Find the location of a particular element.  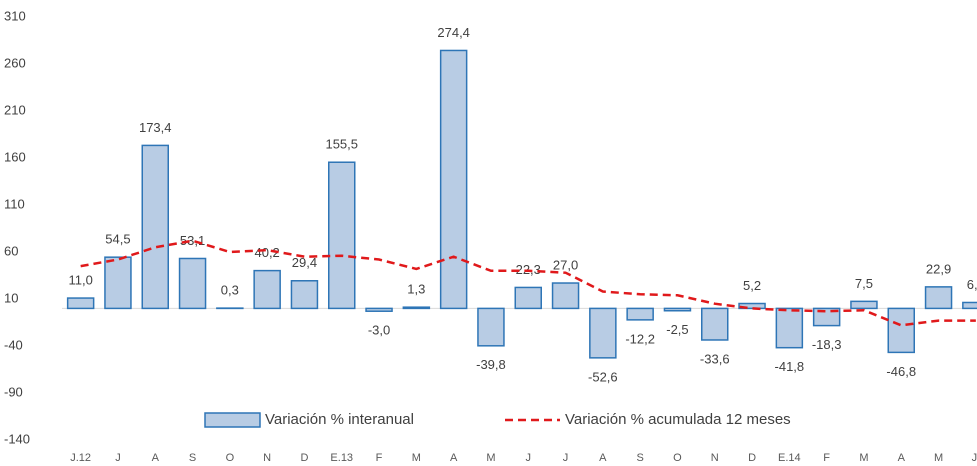

value-label: 5,2 is located at coordinates (752, 285).